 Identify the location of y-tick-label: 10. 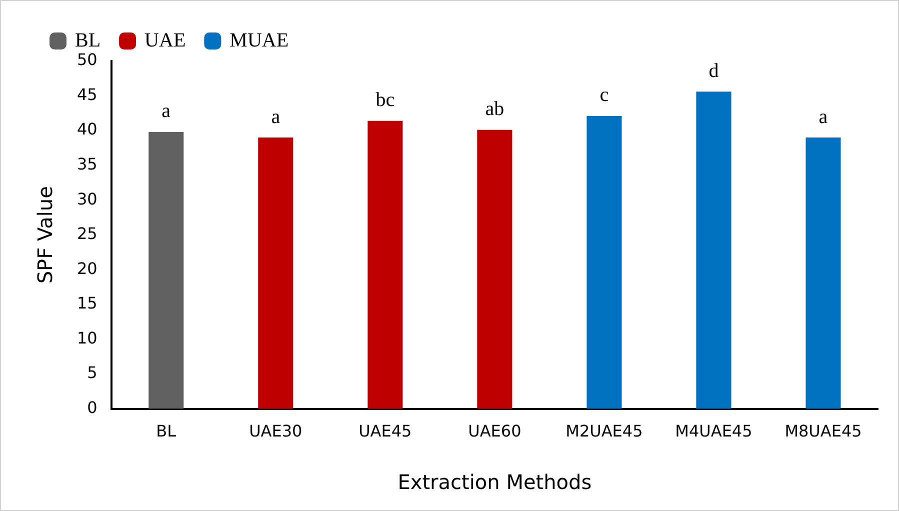
(87, 338).